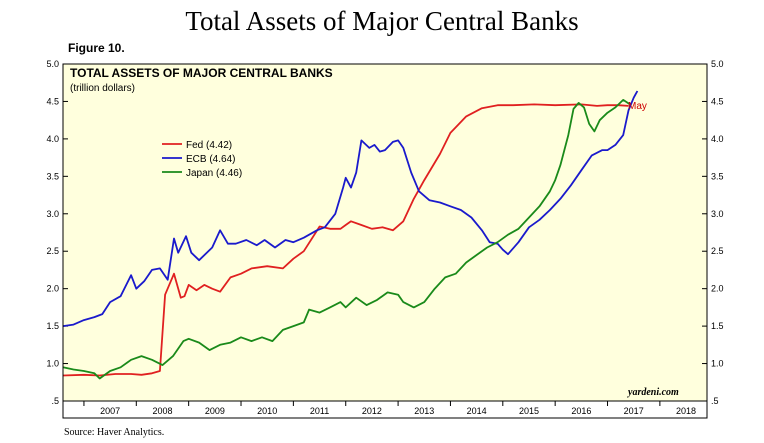 The height and width of the screenshot is (443, 764). I want to click on x-tick-label: 2017, so click(634, 411).